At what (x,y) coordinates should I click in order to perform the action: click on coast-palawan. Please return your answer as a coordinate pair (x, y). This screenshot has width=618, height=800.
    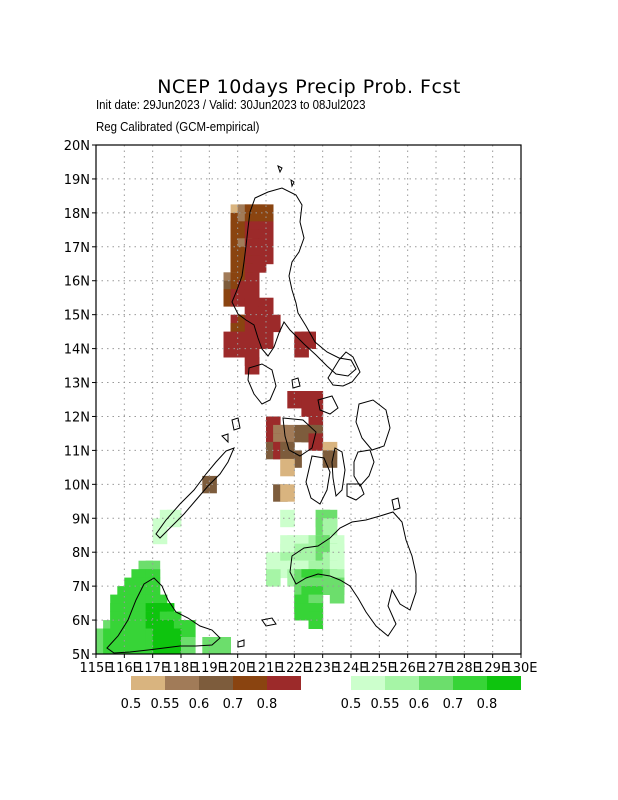
    Looking at the image, I should click on (195, 493).